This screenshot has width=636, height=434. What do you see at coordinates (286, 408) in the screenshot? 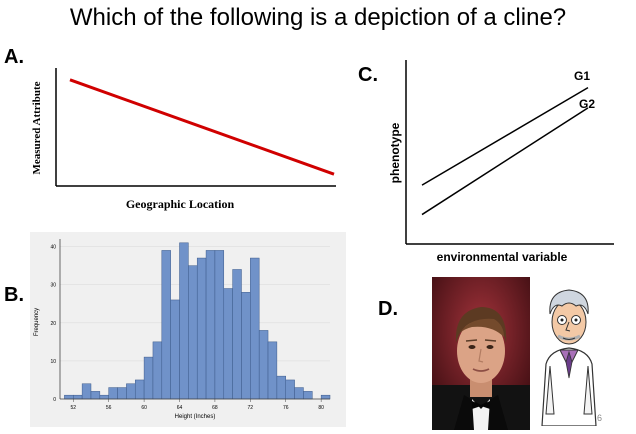
I see `b-x-tick-label: 76` at bounding box center [286, 408].